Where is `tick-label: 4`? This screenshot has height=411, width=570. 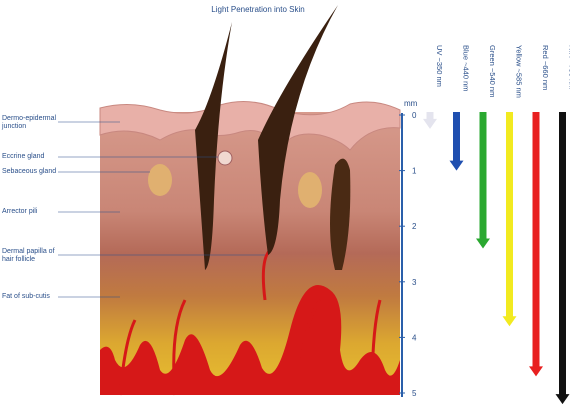 tick-label: 4 is located at coordinates (414, 337).